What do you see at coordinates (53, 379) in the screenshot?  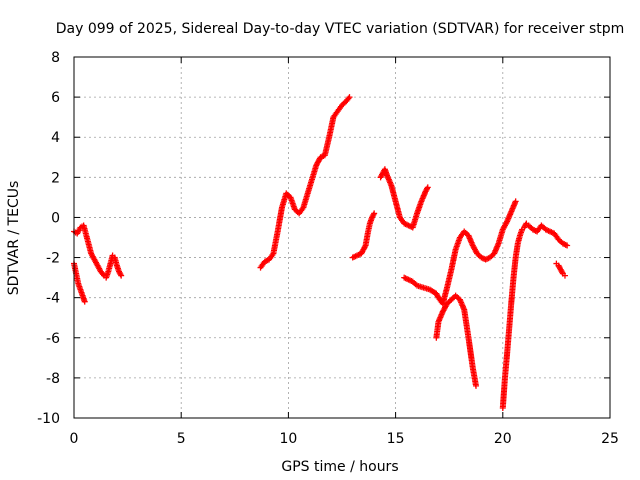 I see `y-tick-label: -8` at bounding box center [53, 379].